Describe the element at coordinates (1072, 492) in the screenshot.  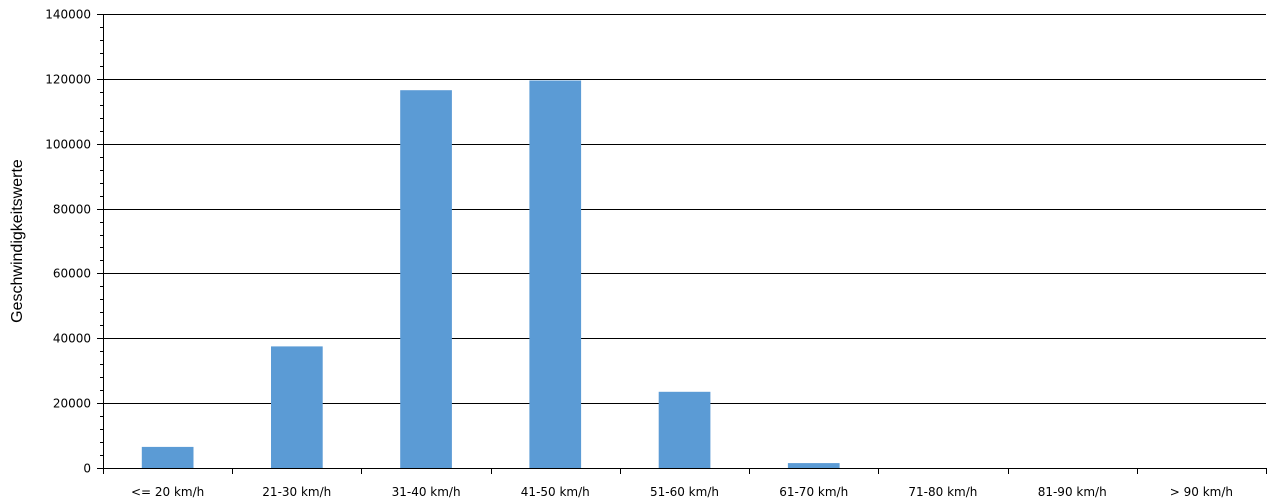
I see `x-tick-label: 81-90 km/h` at that location.